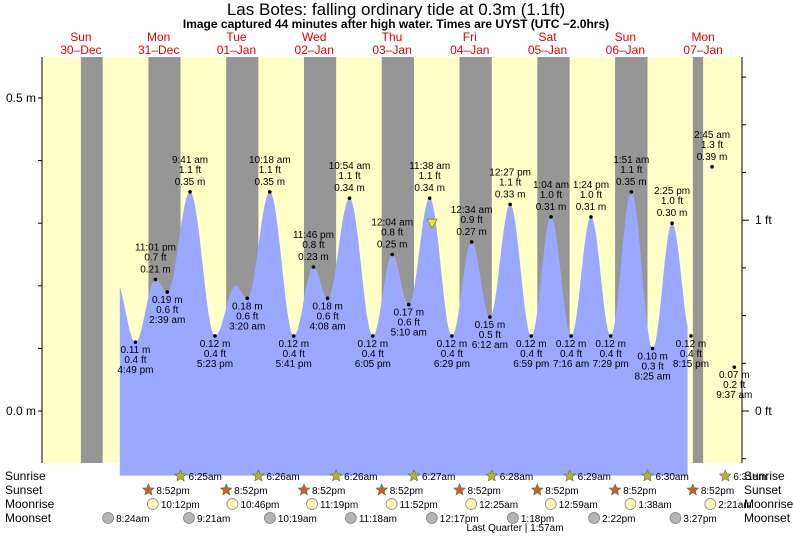  I want to click on sunrise-time: 6:29am, so click(594, 477).